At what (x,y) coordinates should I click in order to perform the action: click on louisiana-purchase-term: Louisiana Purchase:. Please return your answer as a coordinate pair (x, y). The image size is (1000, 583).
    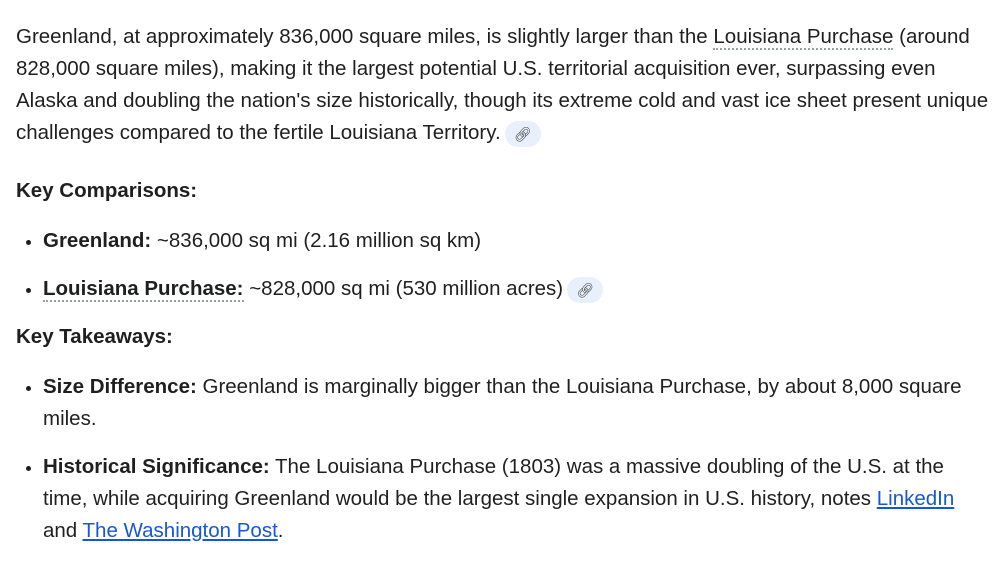
    Looking at the image, I should click on (143, 289).